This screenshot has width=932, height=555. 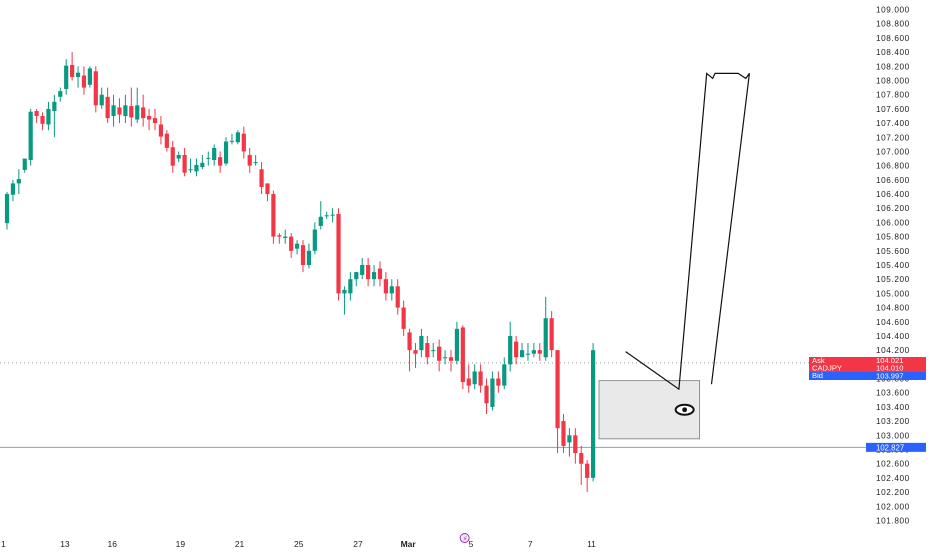 I want to click on lightning-icon: ⚡, so click(x=464, y=538).